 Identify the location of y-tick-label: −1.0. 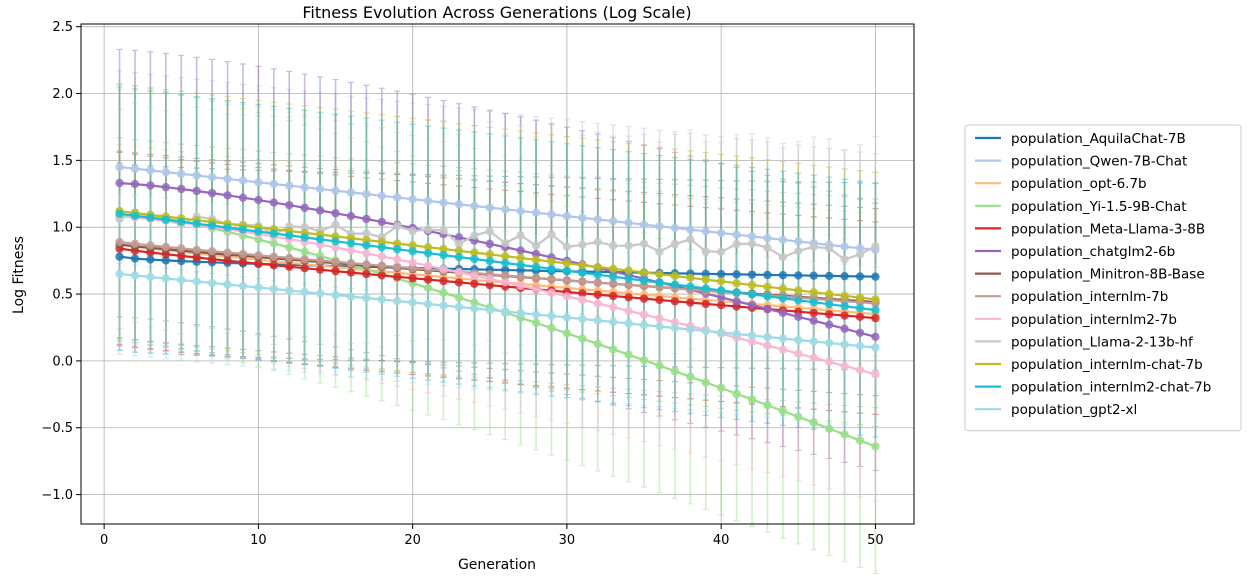
(57, 495).